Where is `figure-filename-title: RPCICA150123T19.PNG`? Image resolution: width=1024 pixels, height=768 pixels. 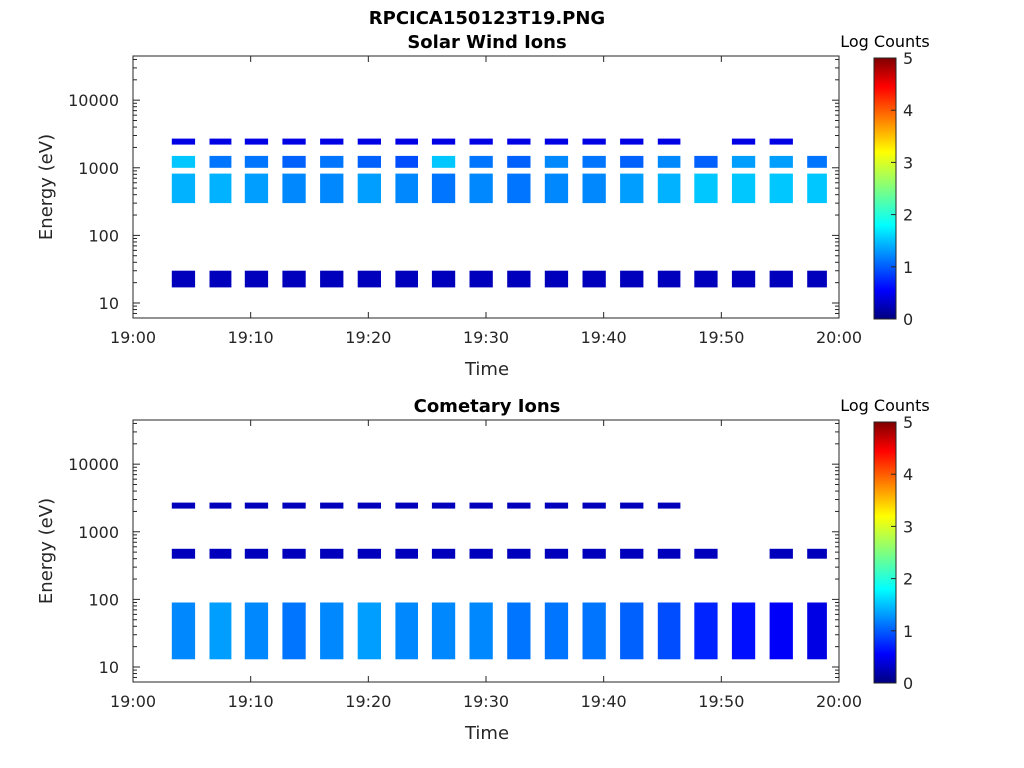 figure-filename-title: RPCICA150123T19.PNG is located at coordinates (487, 18).